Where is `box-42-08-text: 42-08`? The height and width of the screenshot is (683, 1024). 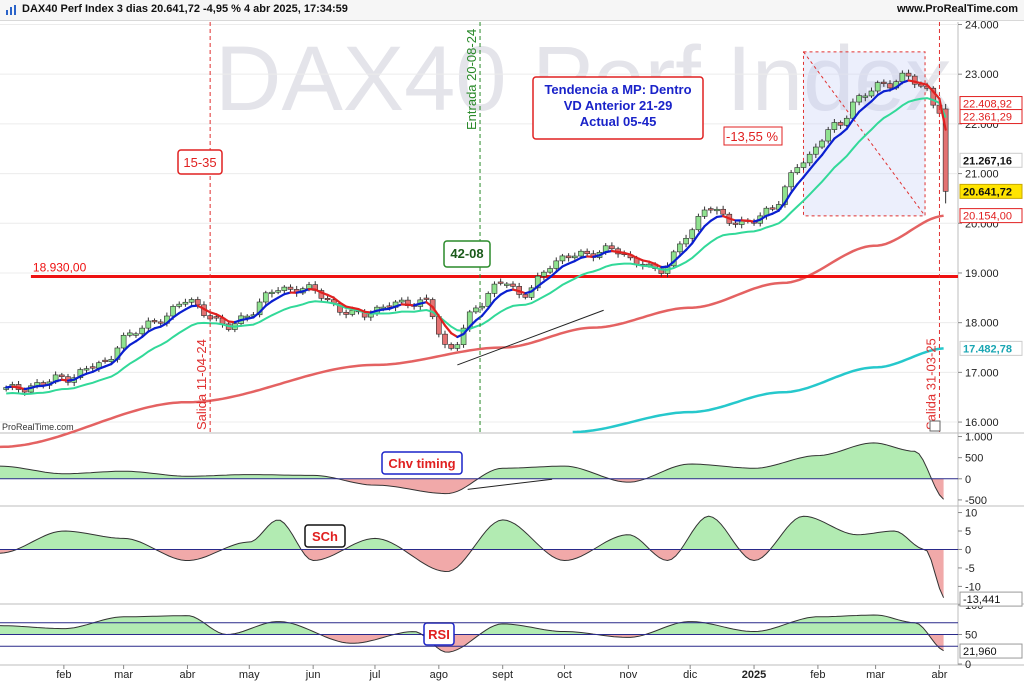 box-42-08-text: 42-08 is located at coordinates (466, 253).